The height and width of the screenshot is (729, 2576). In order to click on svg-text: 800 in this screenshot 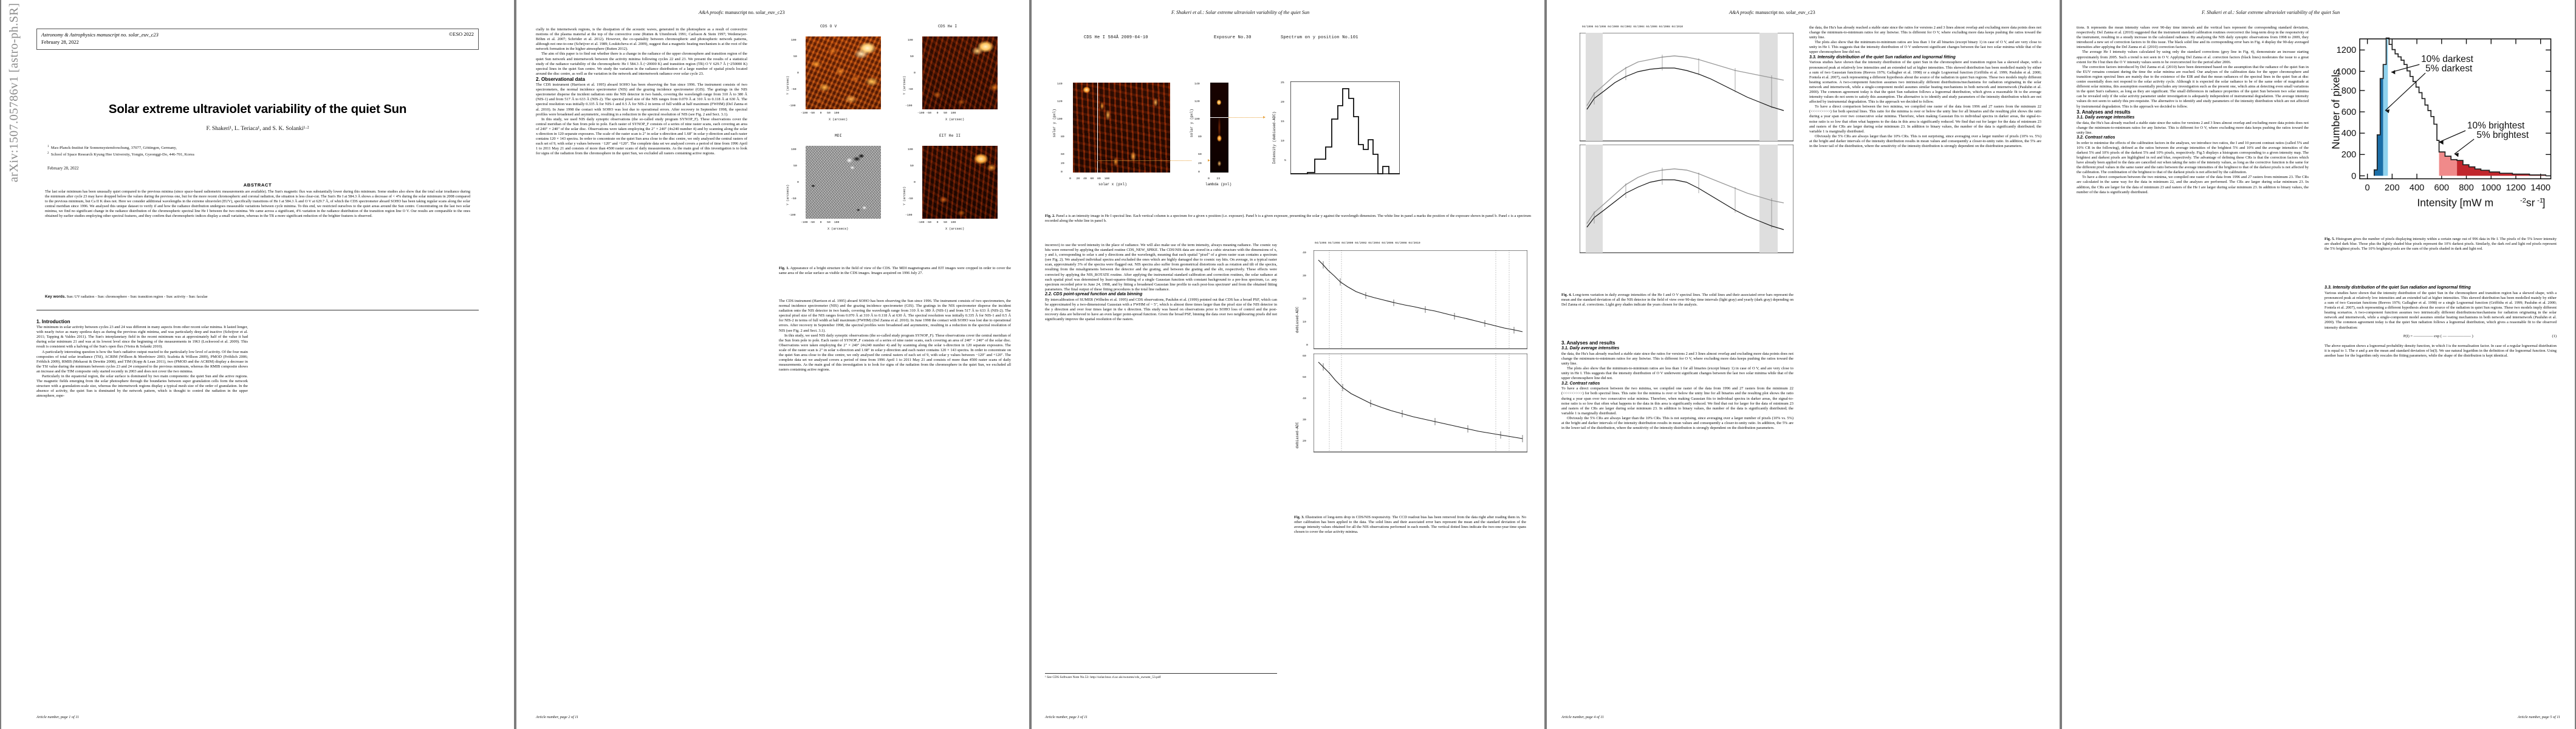, I will do `click(2466, 188)`.